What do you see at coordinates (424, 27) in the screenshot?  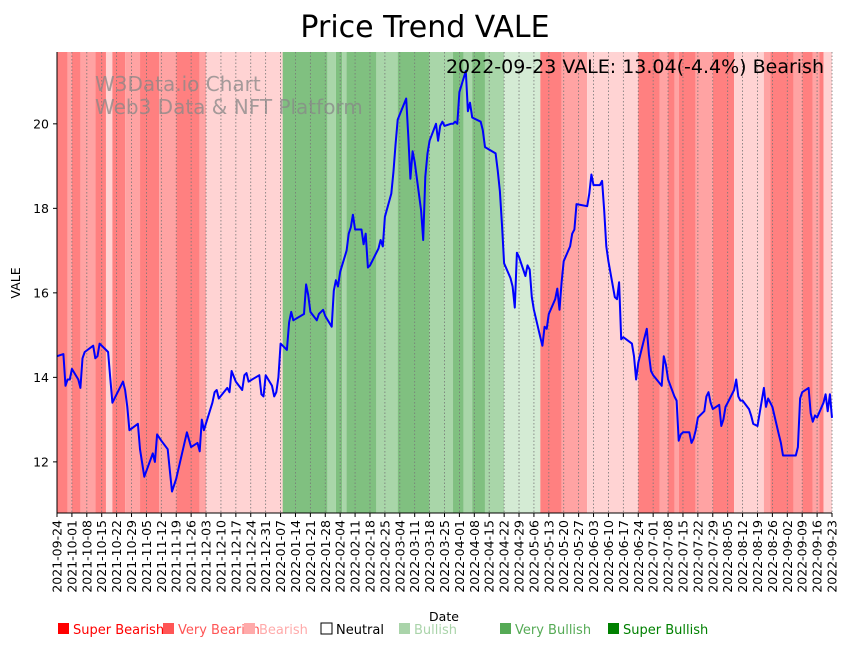 I see `chart-title: Price Trend VALE` at bounding box center [424, 27].